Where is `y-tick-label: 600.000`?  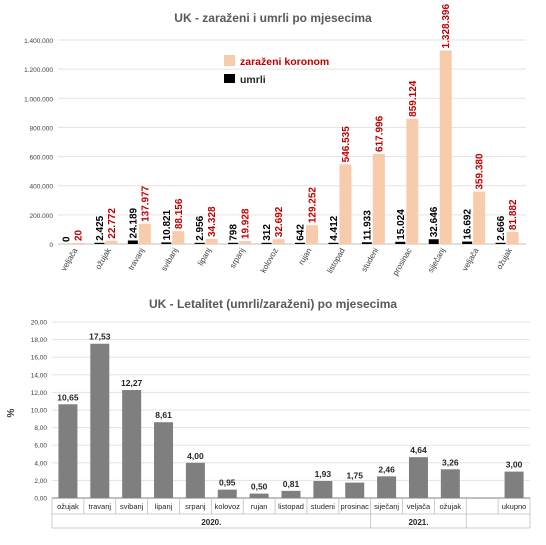 y-tick-label: 600.000 is located at coordinates (42, 158).